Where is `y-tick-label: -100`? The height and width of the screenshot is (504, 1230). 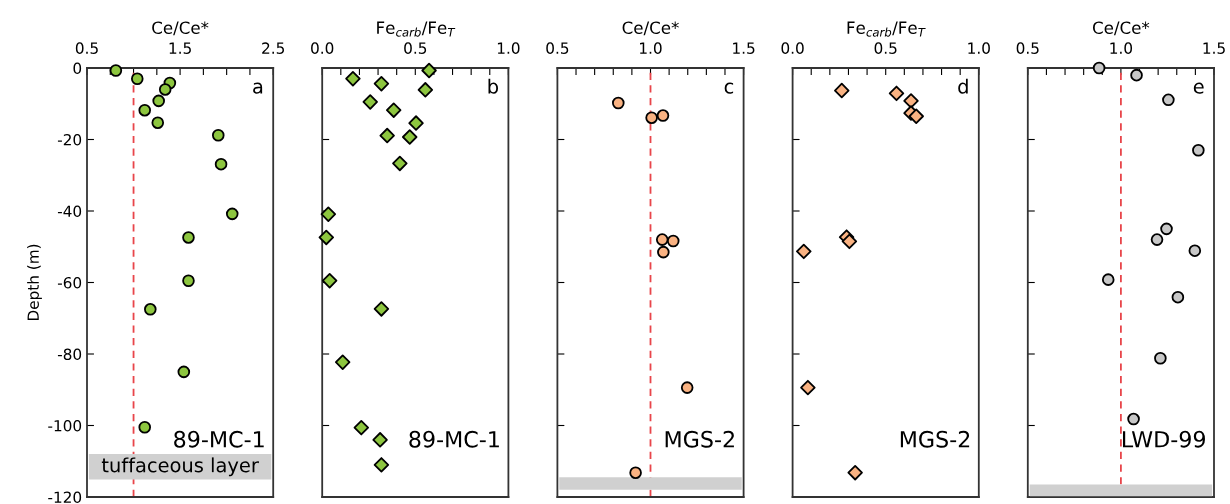 y-tick-label: -100 is located at coordinates (65, 425).